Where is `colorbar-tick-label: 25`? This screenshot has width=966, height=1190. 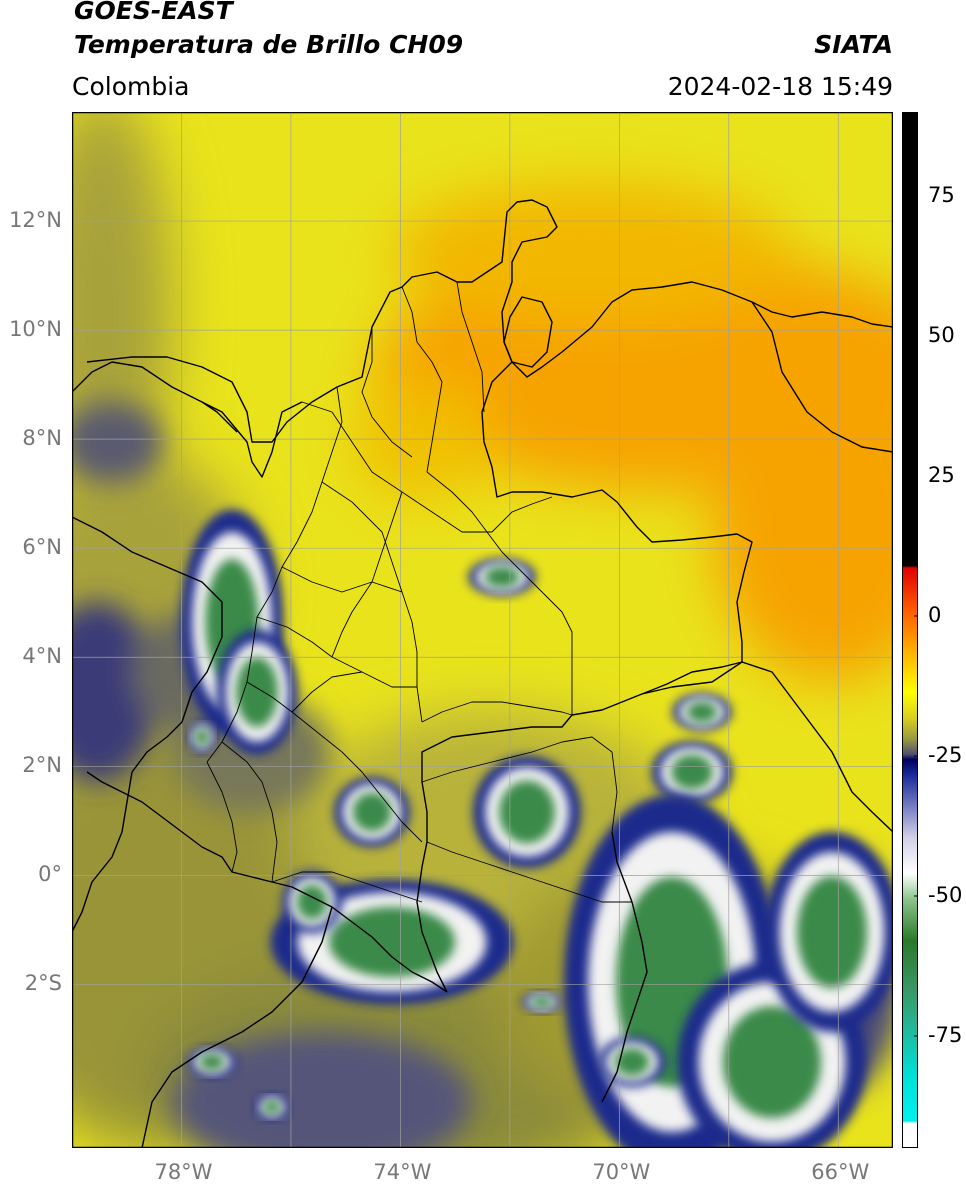
colorbar-tick-label: 25 is located at coordinates (941, 475).